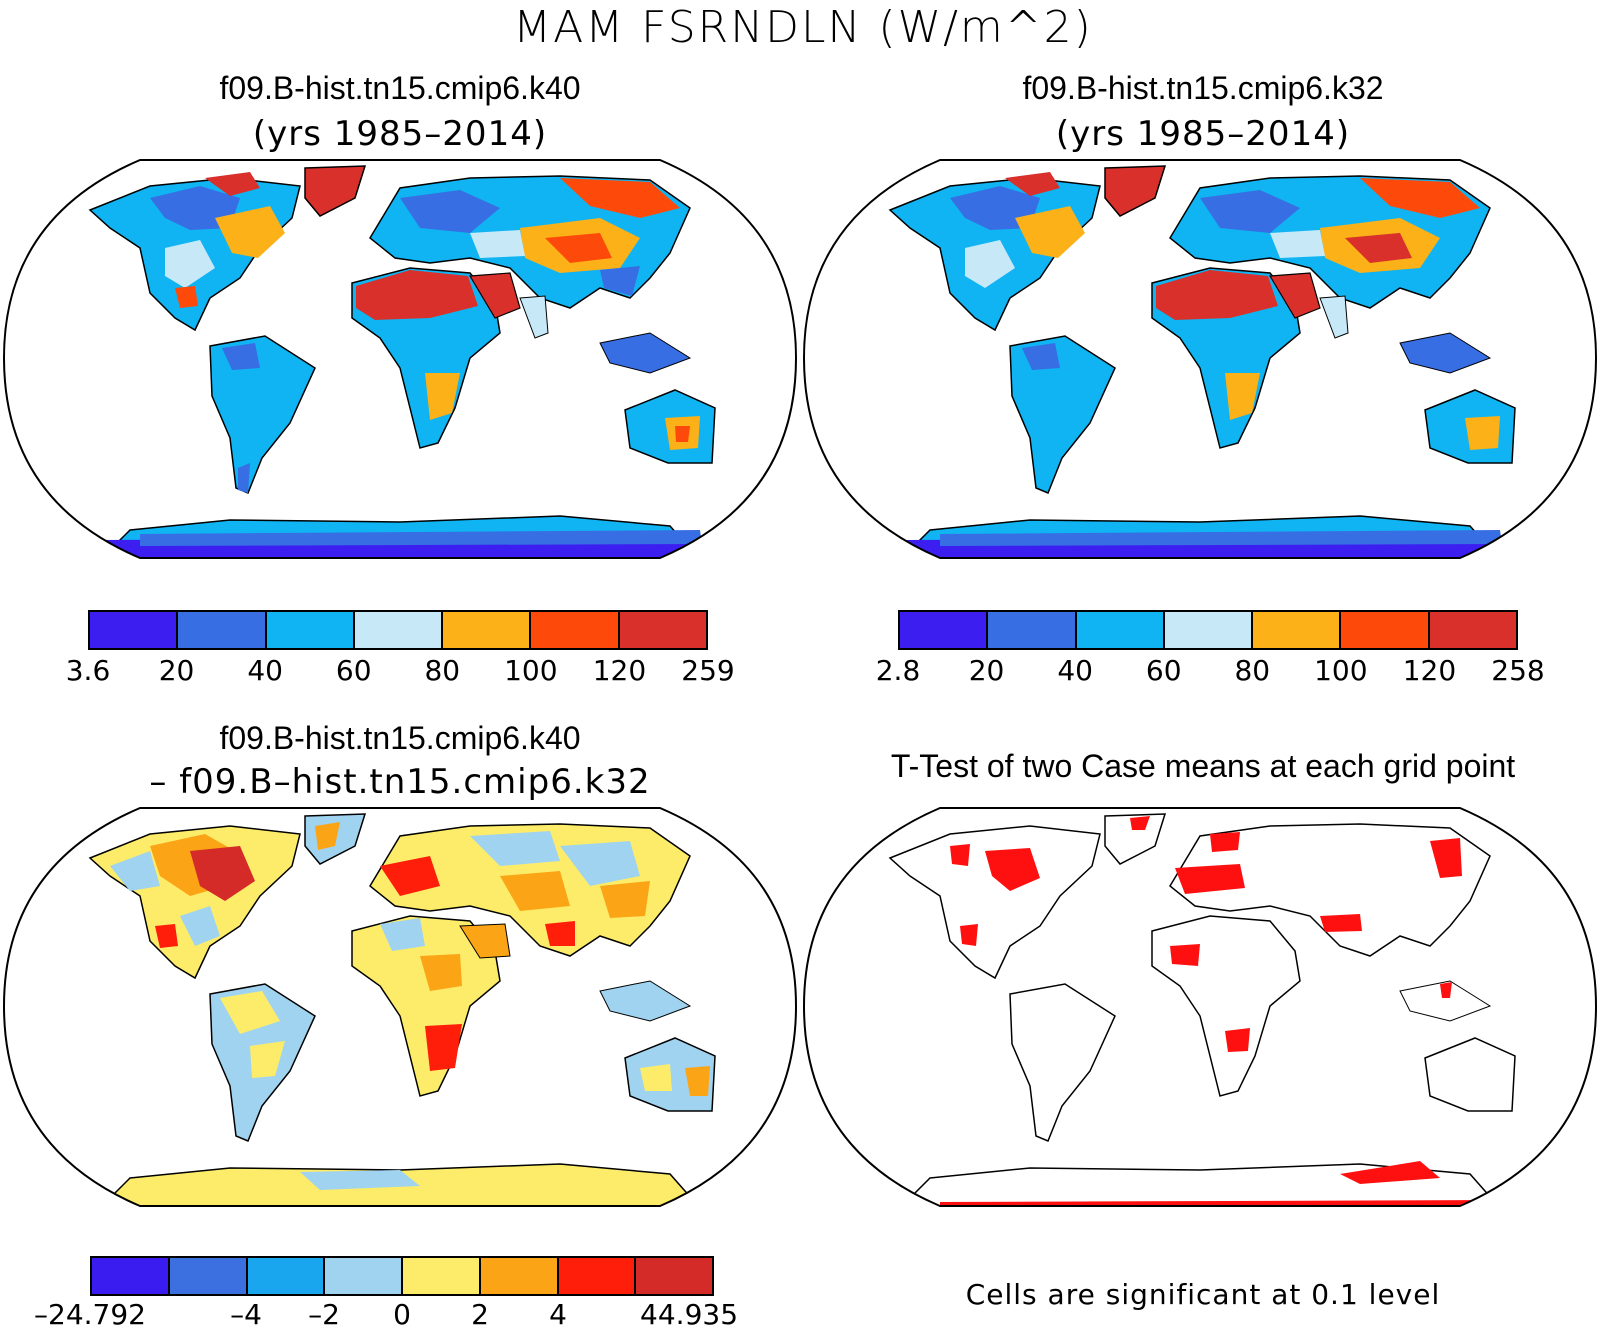 This screenshot has width=1606, height=1332. I want to click on legend-k40-tick: 40, so click(265, 670).